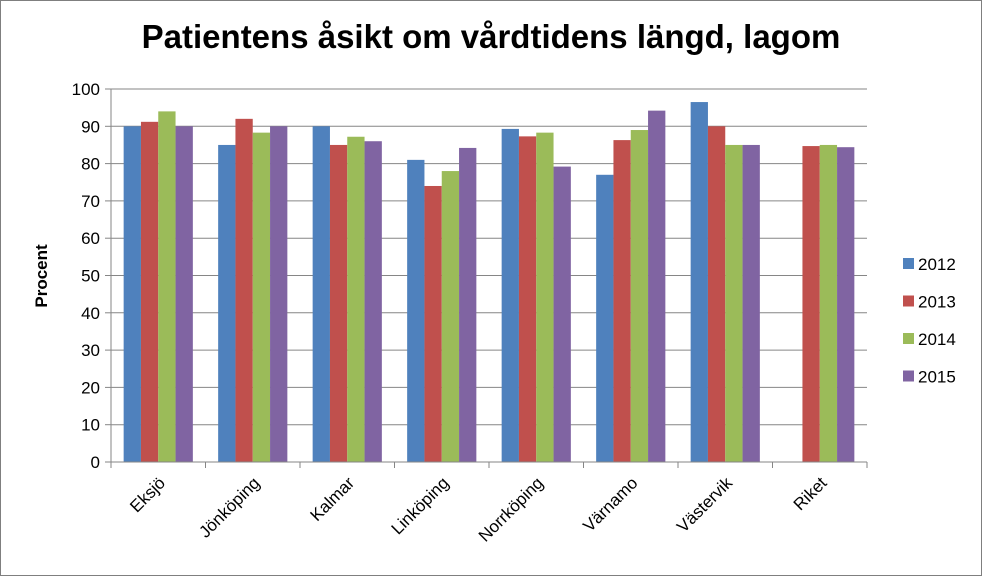 The height and width of the screenshot is (576, 982). What do you see at coordinates (90, 238) in the screenshot?
I see `y-tick-label: 60` at bounding box center [90, 238].